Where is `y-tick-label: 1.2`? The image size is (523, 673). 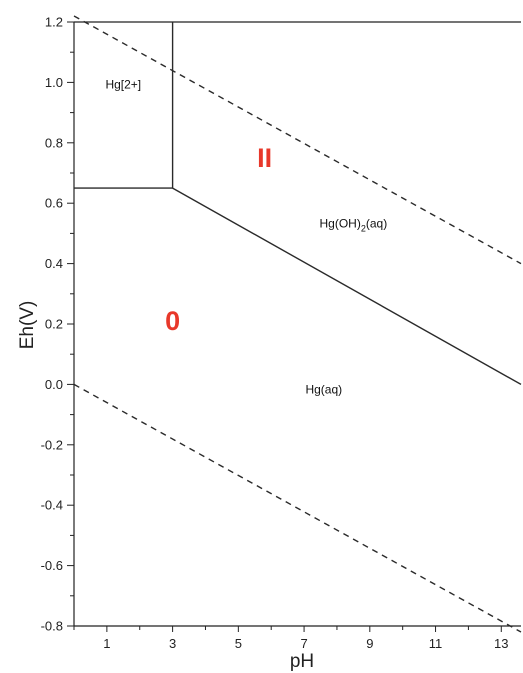 y-tick-label: 1.2 is located at coordinates (54, 22).